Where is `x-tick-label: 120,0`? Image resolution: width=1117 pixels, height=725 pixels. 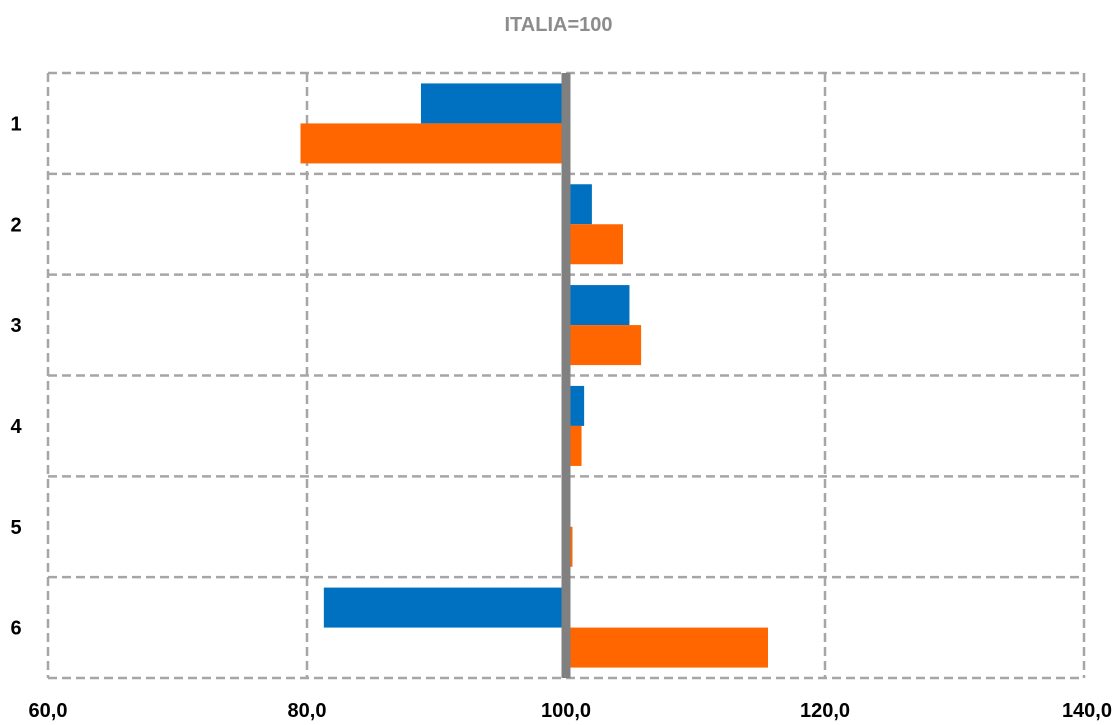 x-tick-label: 120,0 is located at coordinates (825, 711).